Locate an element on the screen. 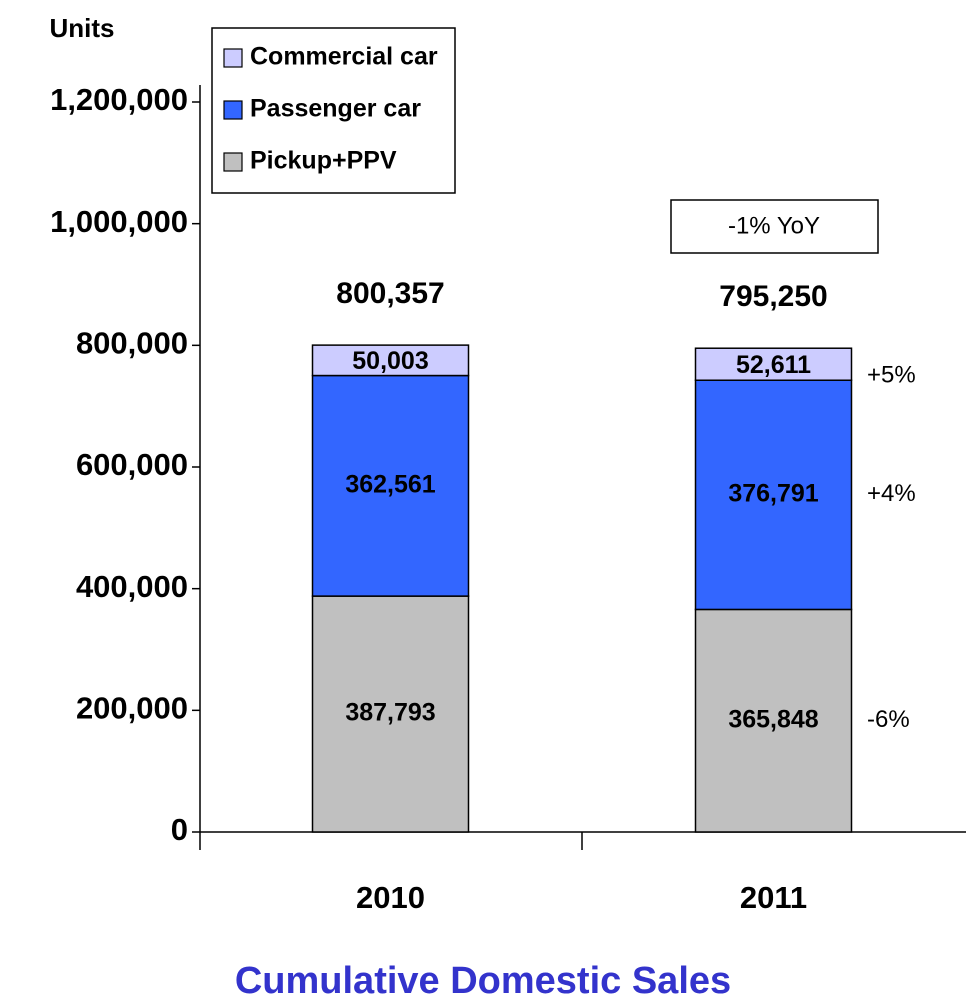 Image resolution: width=966 pixels, height=1007 pixels. value-label: 362,561 is located at coordinates (390, 484).